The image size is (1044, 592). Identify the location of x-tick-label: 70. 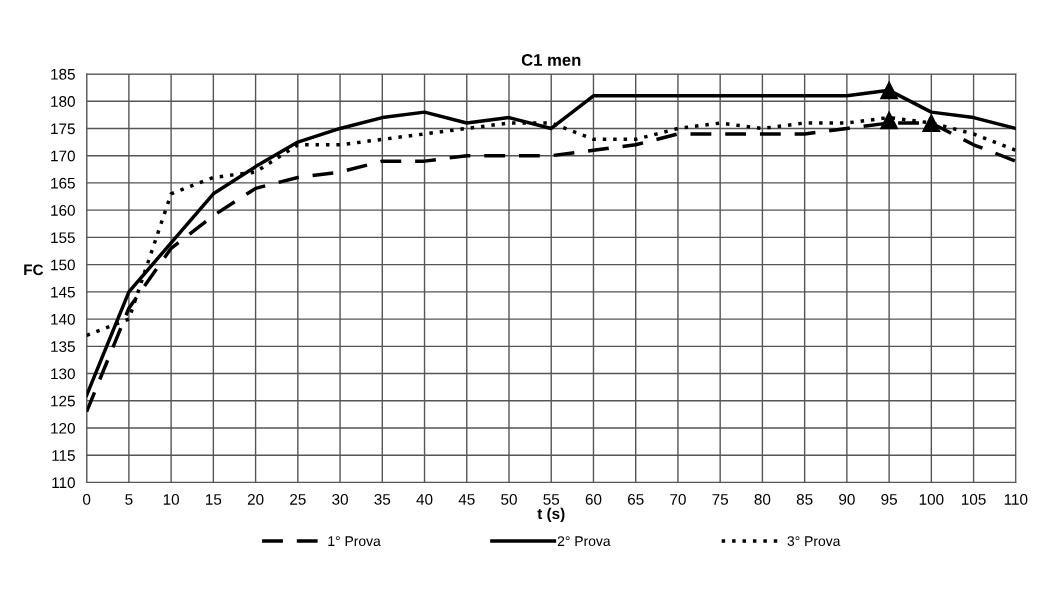
(678, 499).